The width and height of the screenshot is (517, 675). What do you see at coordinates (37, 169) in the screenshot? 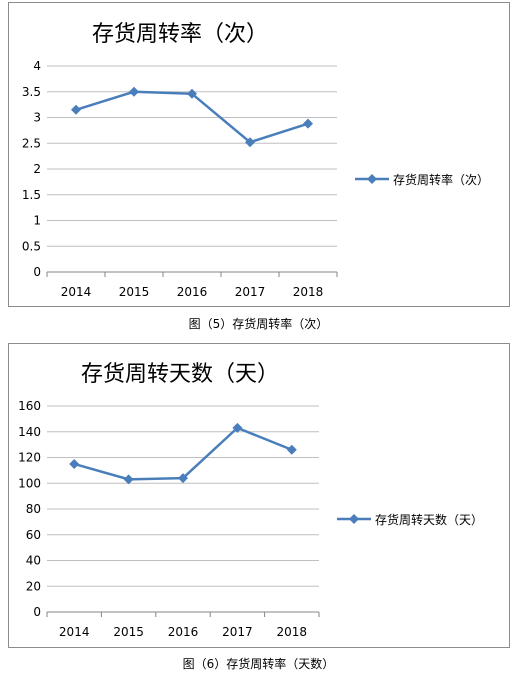
I see `y-tick-label: 2` at bounding box center [37, 169].